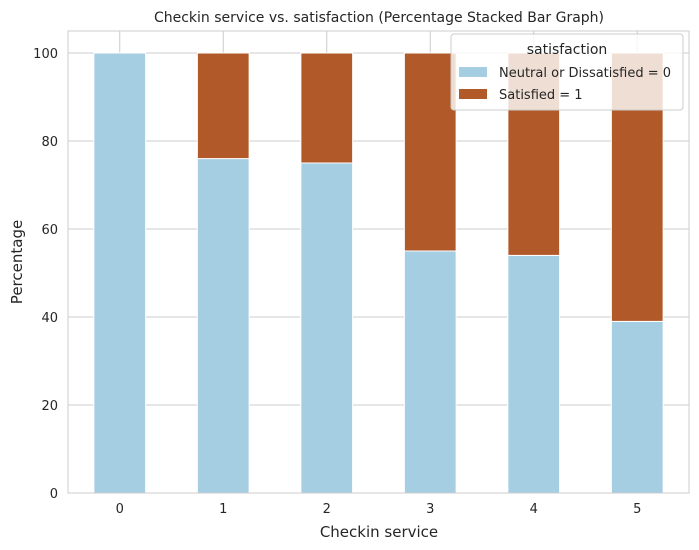  Describe the element at coordinates (49, 230) in the screenshot. I see `y-tick-label: 60` at that location.